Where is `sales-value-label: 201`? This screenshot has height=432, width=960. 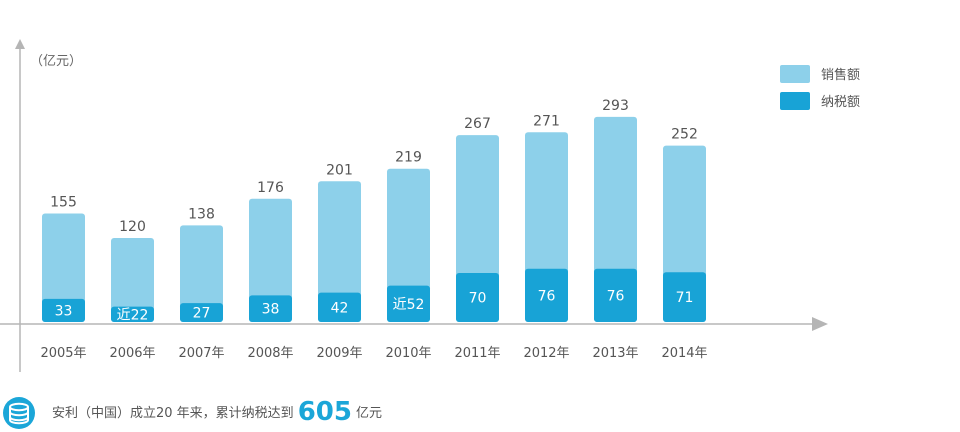
sales-value-label: 201 is located at coordinates (339, 170).